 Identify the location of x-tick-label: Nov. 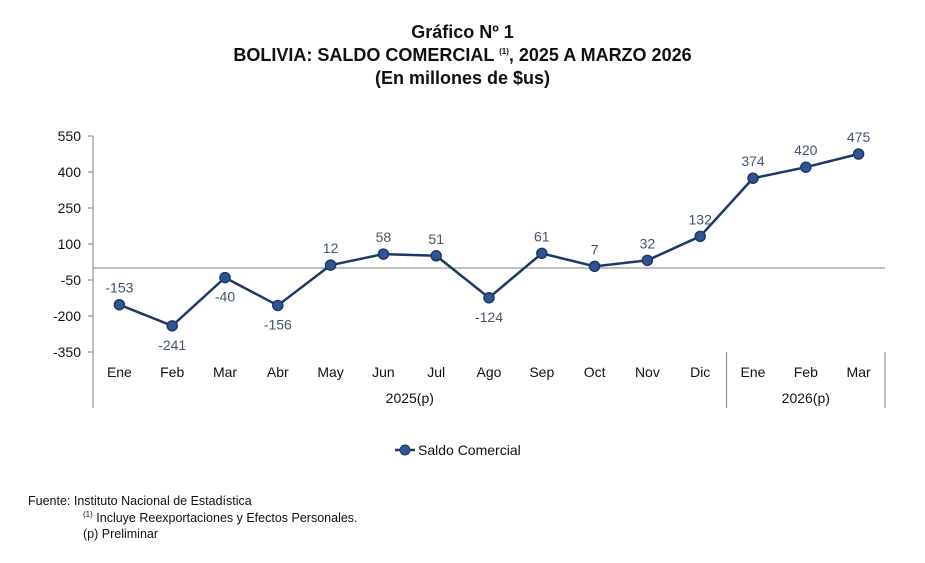
(647, 372).